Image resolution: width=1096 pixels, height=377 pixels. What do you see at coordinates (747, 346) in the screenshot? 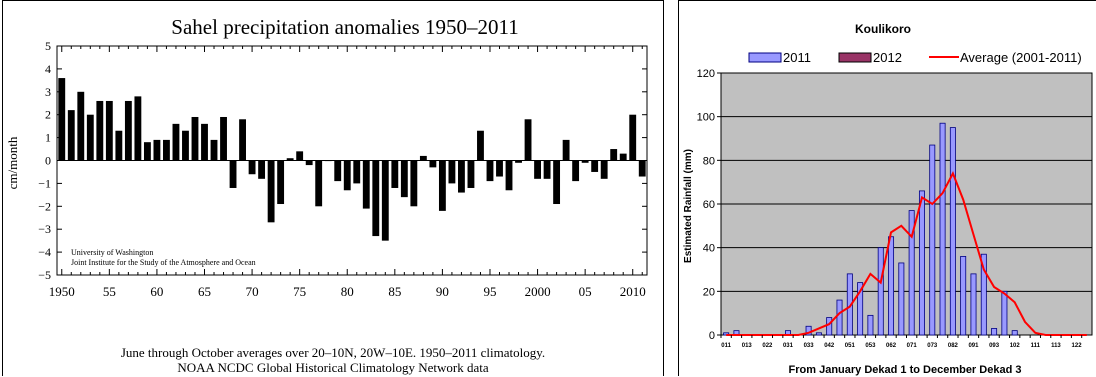
I see `koulikoro-x-tick-label: 013` at bounding box center [747, 346].